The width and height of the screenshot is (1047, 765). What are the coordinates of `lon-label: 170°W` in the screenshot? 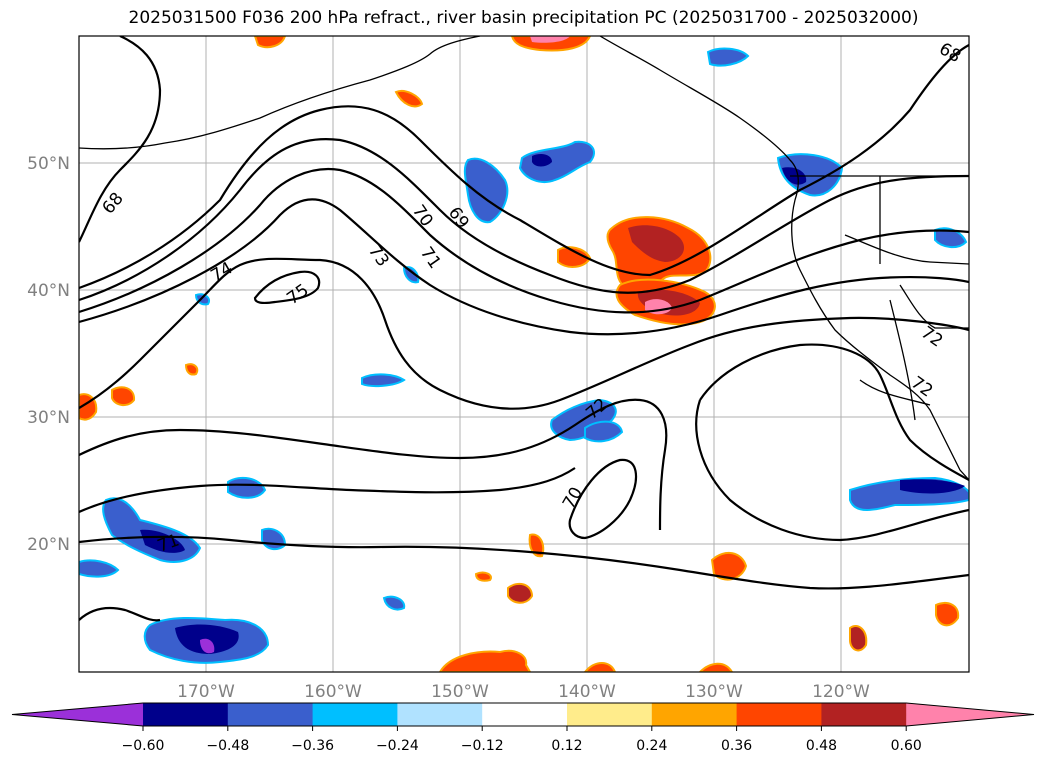 It's located at (206, 692).